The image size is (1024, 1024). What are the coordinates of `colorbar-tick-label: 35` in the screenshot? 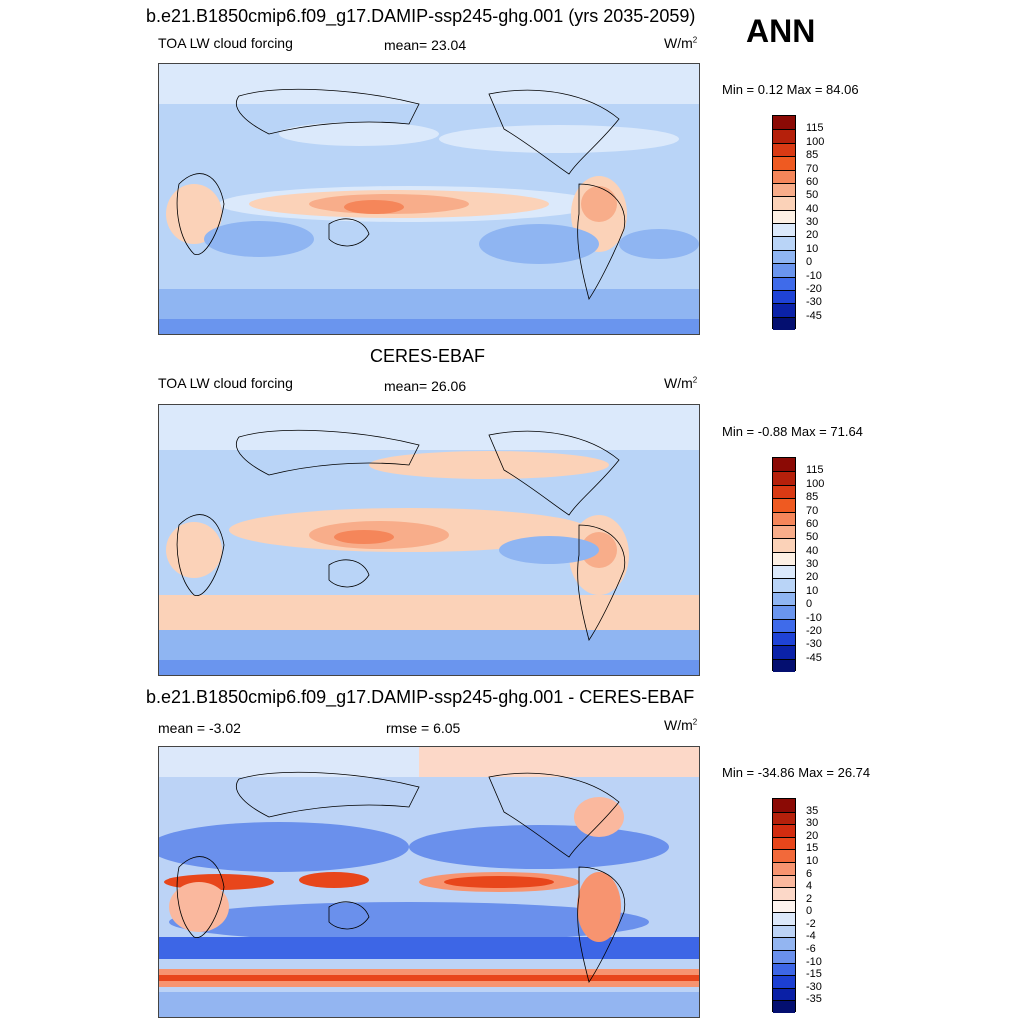 It's located at (812, 810).